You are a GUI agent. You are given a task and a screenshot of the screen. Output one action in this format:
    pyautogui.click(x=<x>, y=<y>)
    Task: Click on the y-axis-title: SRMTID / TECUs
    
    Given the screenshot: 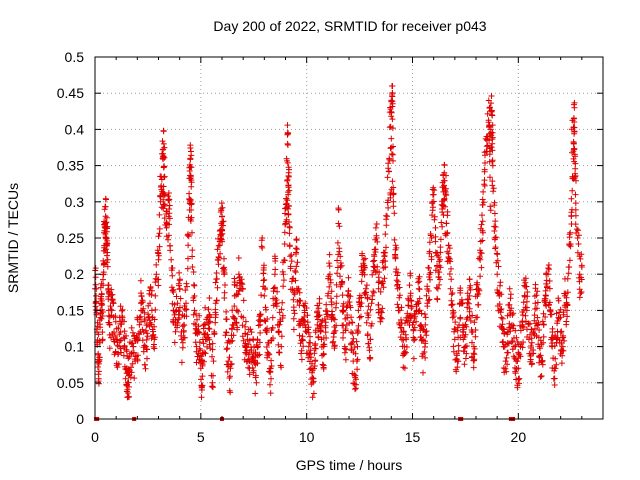 What is the action you would take?
    pyautogui.click(x=13, y=238)
    